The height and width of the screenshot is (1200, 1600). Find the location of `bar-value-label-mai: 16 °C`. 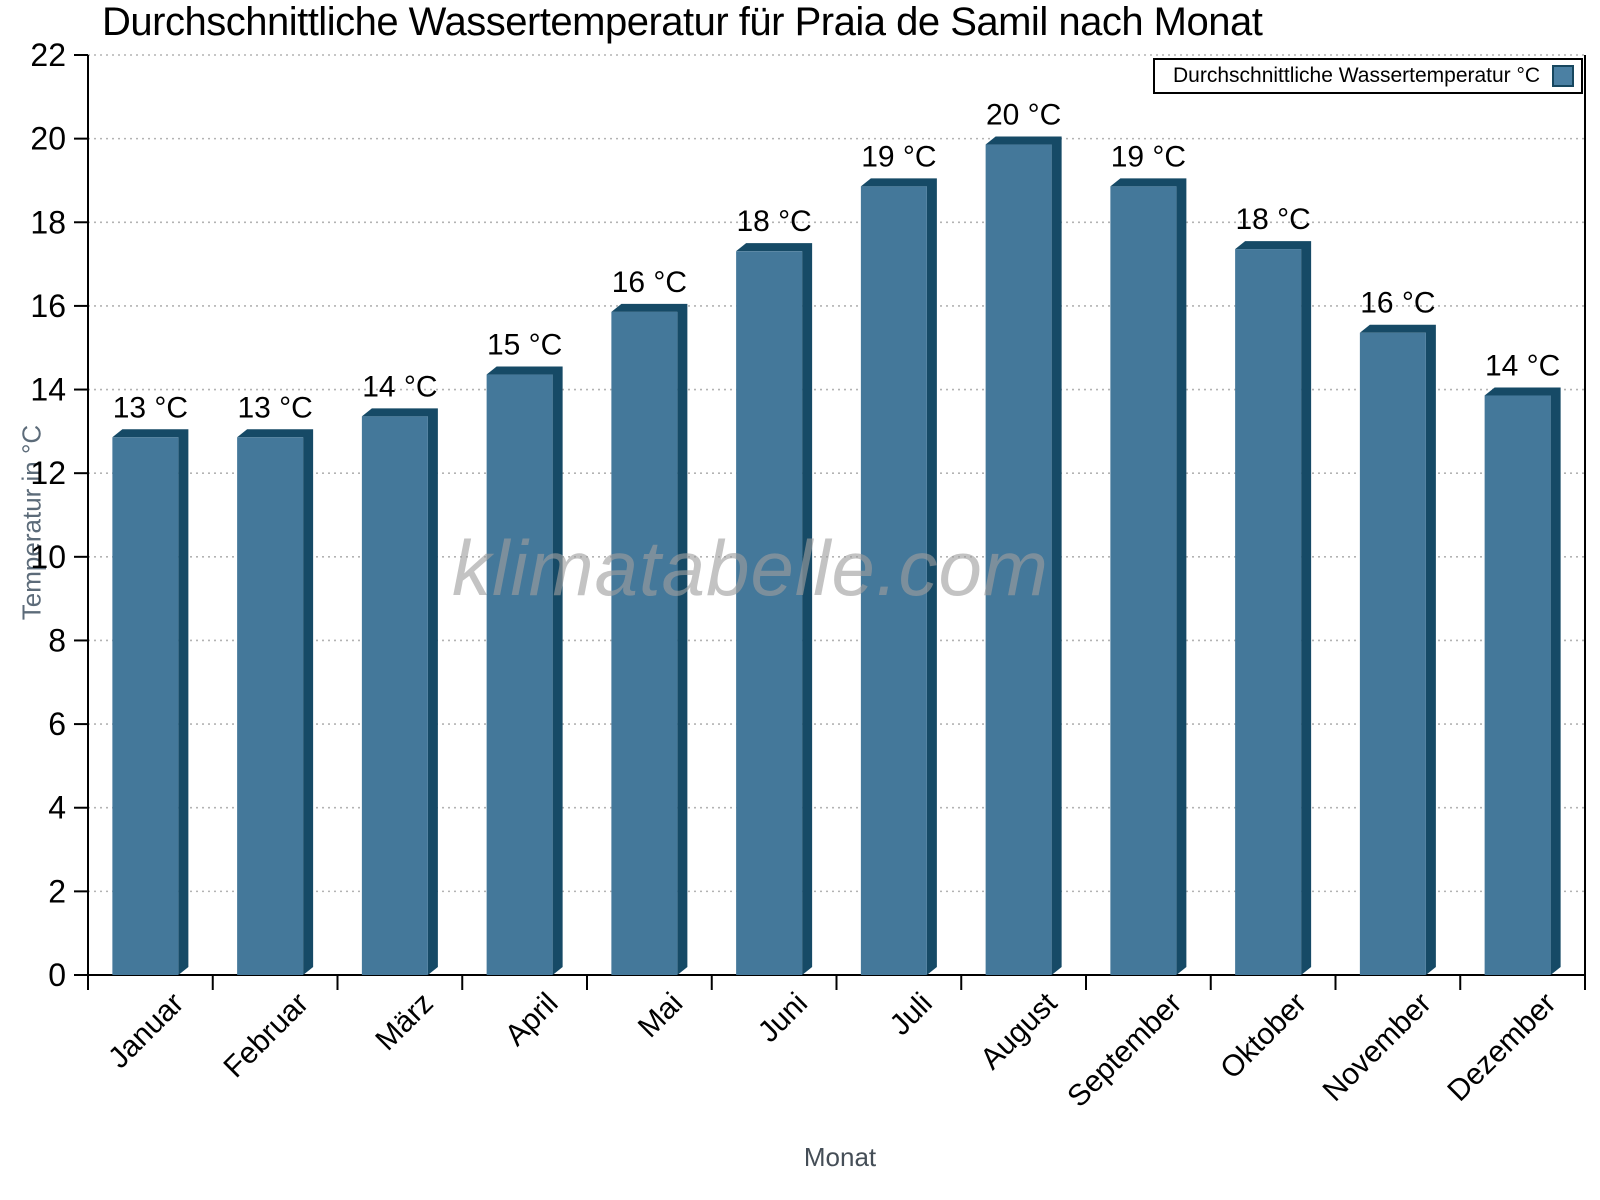

bar-value-label-mai: 16 °C is located at coordinates (649, 282).